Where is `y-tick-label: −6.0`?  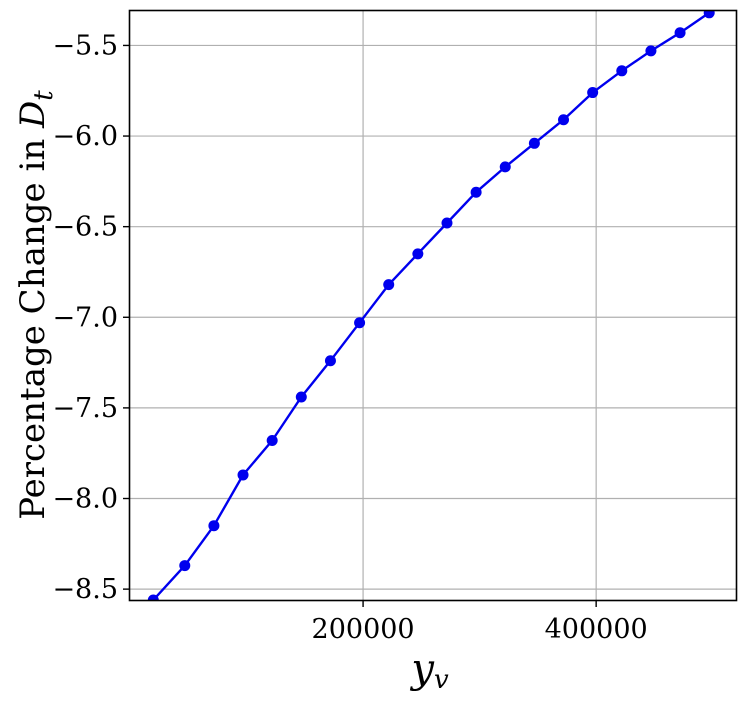 y-tick-label: −6.0 is located at coordinates (85, 136).